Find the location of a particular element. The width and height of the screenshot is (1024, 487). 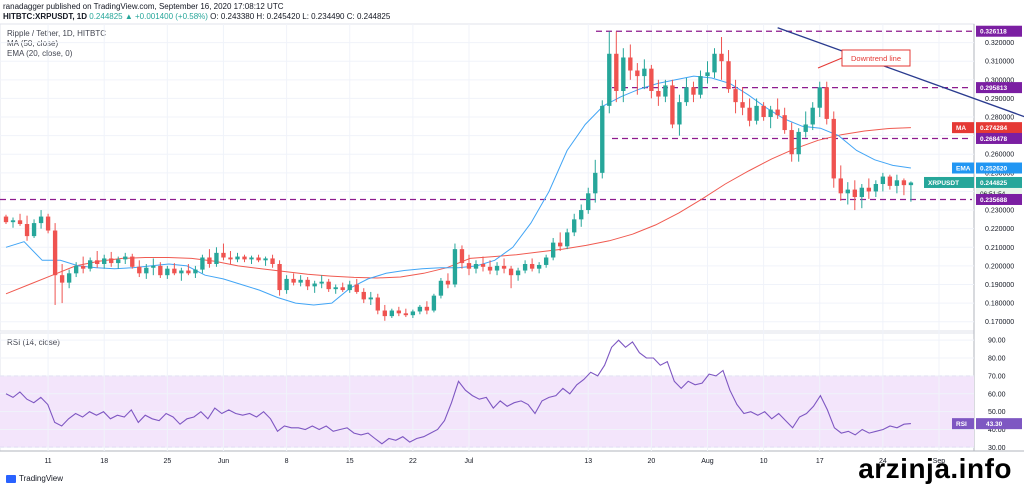

price-tick-label: 0.250000 is located at coordinates (999, 173).